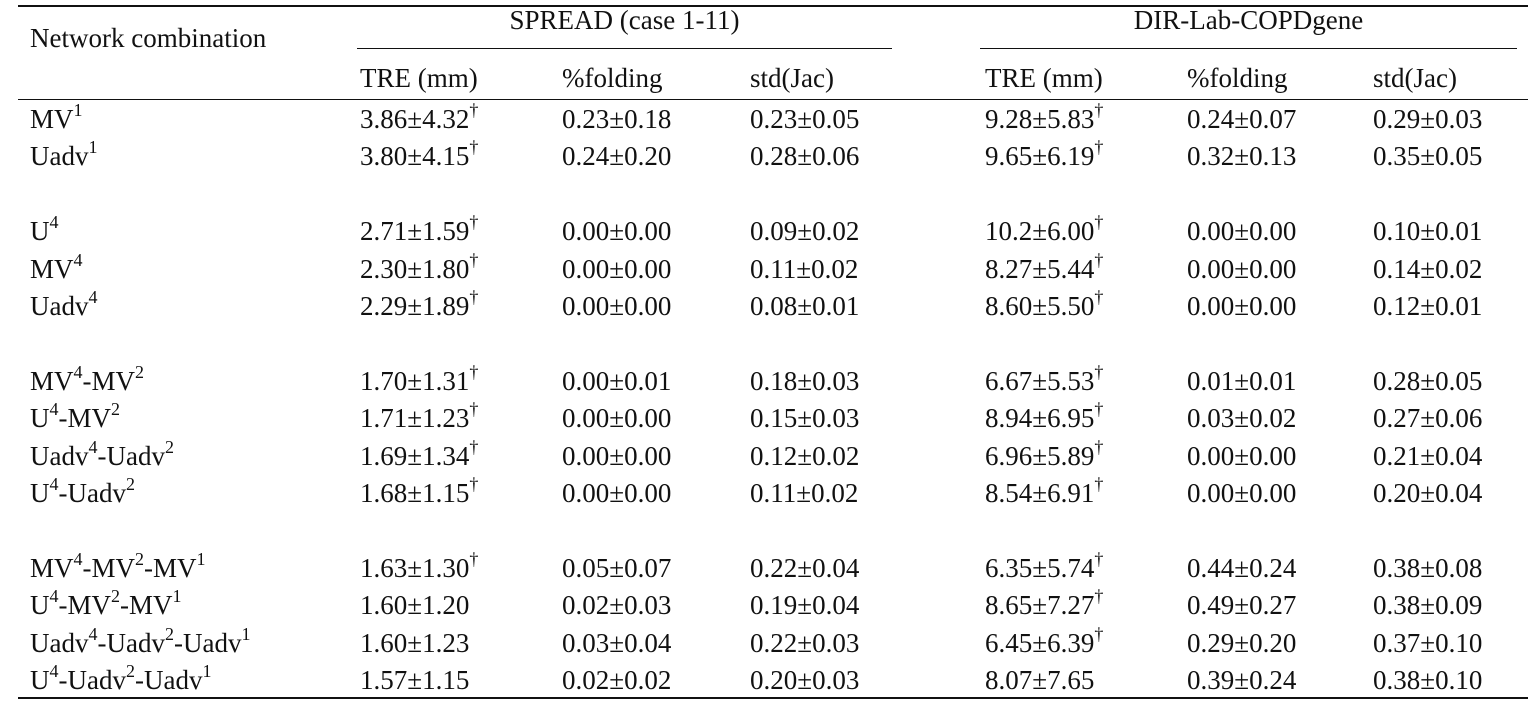 The image size is (1540, 705). Describe the element at coordinates (1044, 380) in the screenshot. I see `table-cell: 6.67±5.53†` at that location.